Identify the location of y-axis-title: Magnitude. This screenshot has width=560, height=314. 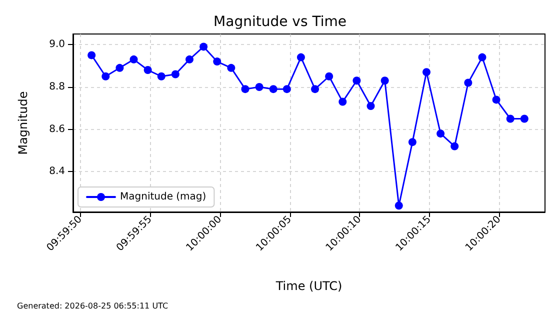
(23, 123).